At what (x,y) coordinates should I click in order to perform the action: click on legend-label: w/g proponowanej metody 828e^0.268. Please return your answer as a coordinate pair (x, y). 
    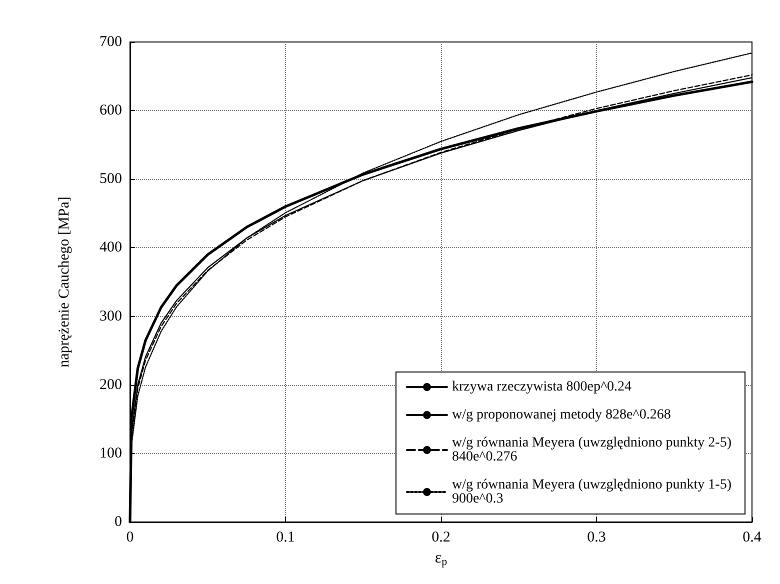
    Looking at the image, I should click on (561, 415).